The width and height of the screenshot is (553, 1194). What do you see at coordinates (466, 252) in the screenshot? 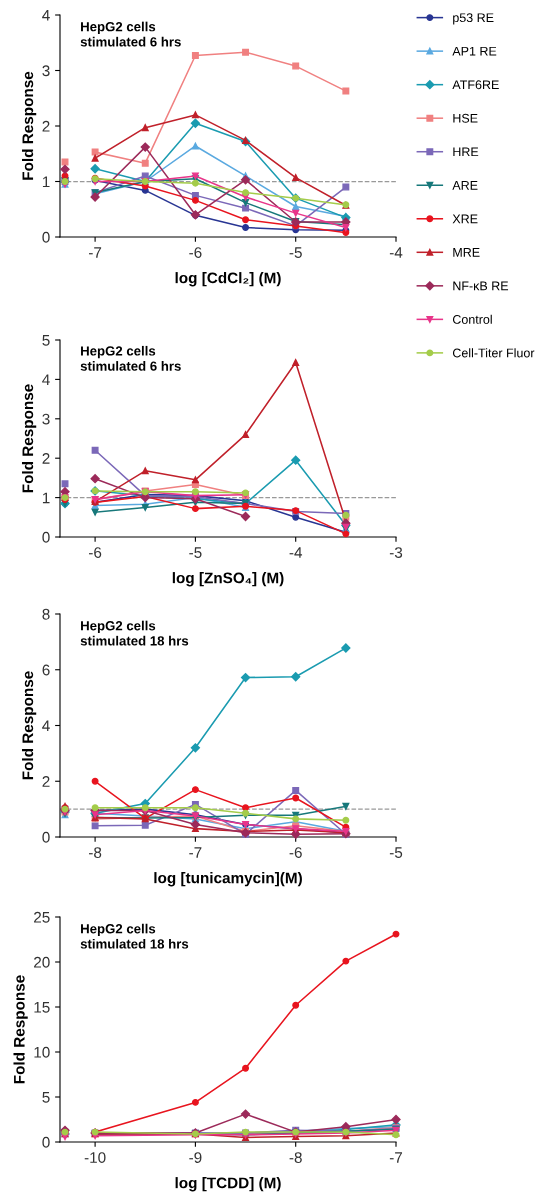
I see `legend-label: MRE` at bounding box center [466, 252].